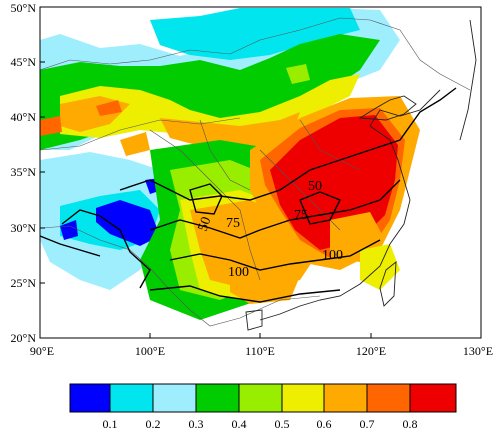 The image size is (500, 432). Describe the element at coordinates (24, 338) in the screenshot. I see `lat-label: 20°N` at that location.